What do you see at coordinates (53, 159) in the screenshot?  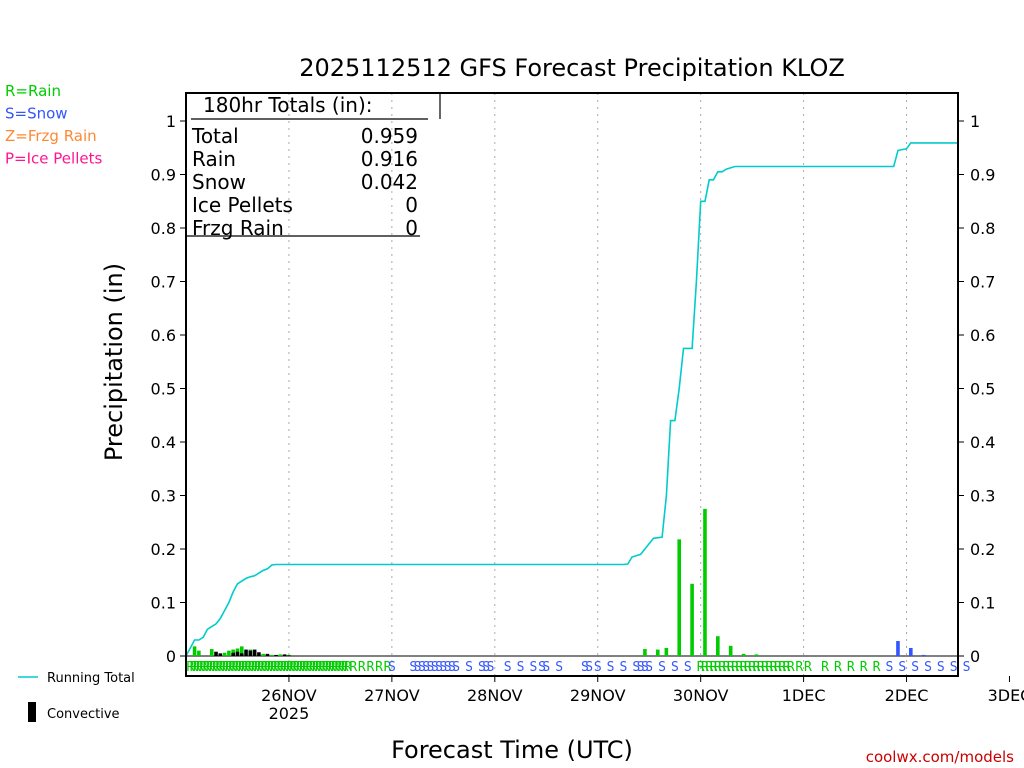 I see `legend-type-3: P=Ice Pellets` at bounding box center [53, 159].